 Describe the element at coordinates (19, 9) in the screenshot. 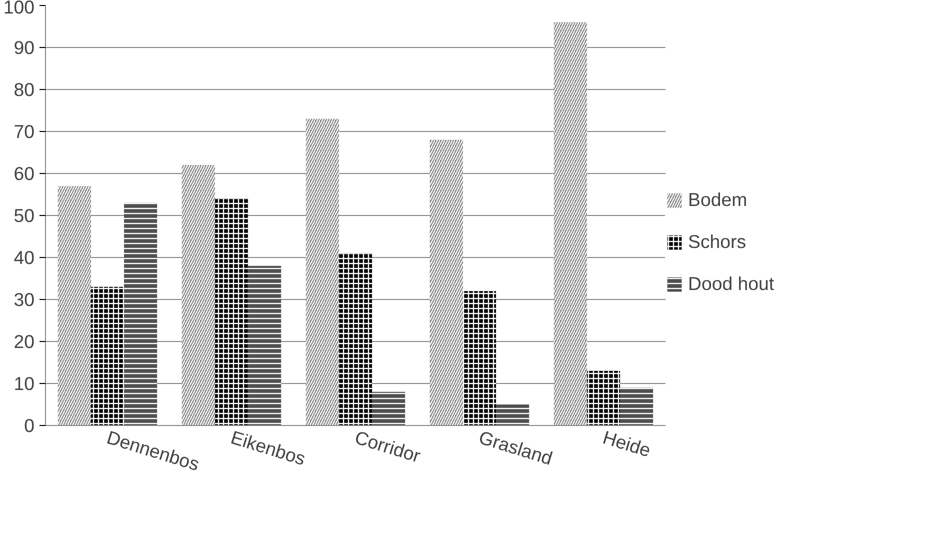

I see `y-tick-label: 100` at that location.